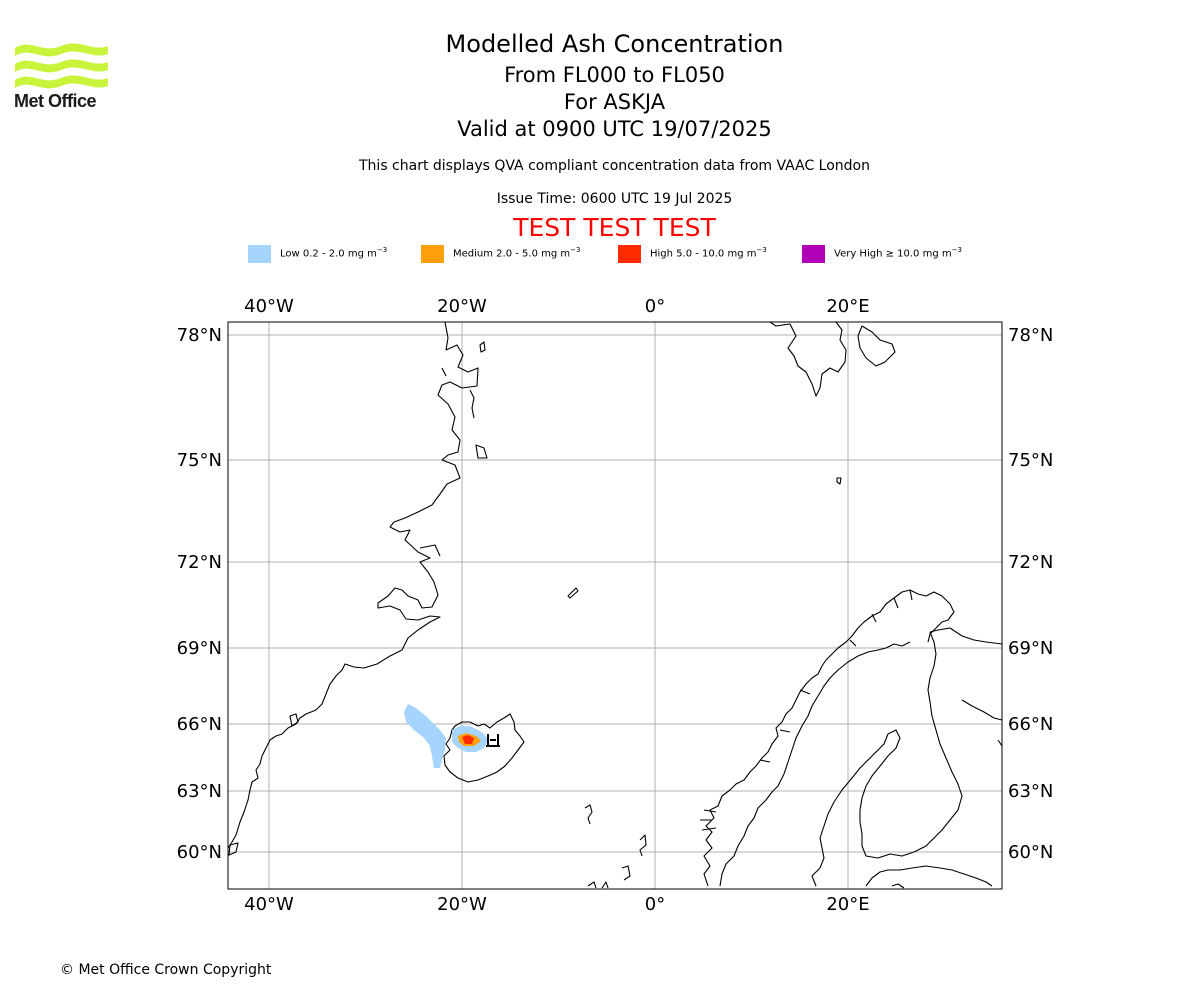 This screenshot has width=1200, height=1000. I want to click on bear-island, so click(839, 481).